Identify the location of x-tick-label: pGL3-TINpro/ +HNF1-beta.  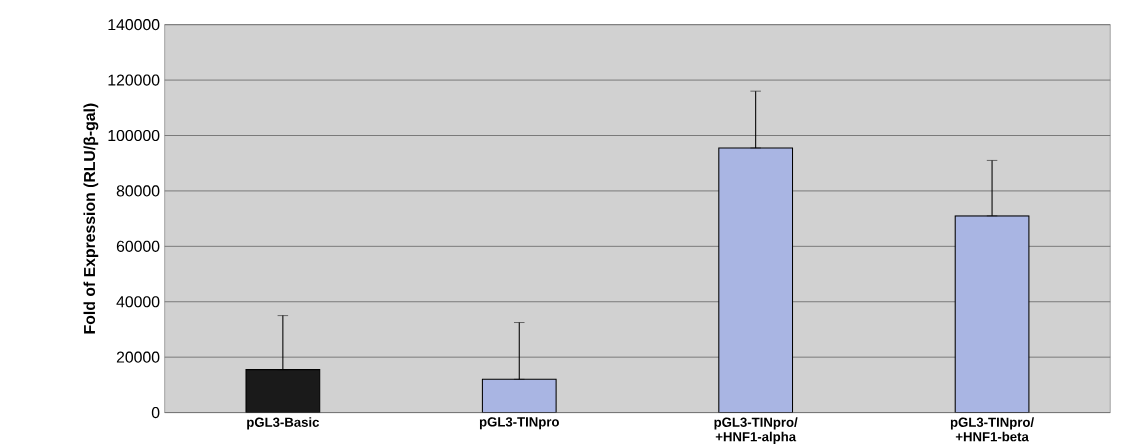
(992, 429).